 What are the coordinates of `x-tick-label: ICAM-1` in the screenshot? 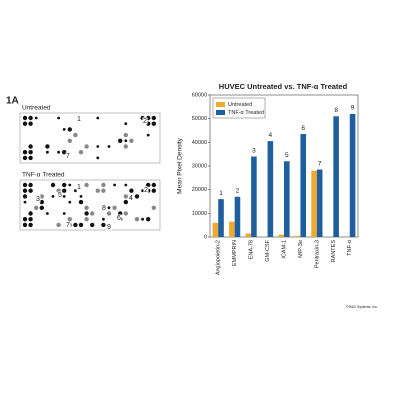 It's located at (284, 249).